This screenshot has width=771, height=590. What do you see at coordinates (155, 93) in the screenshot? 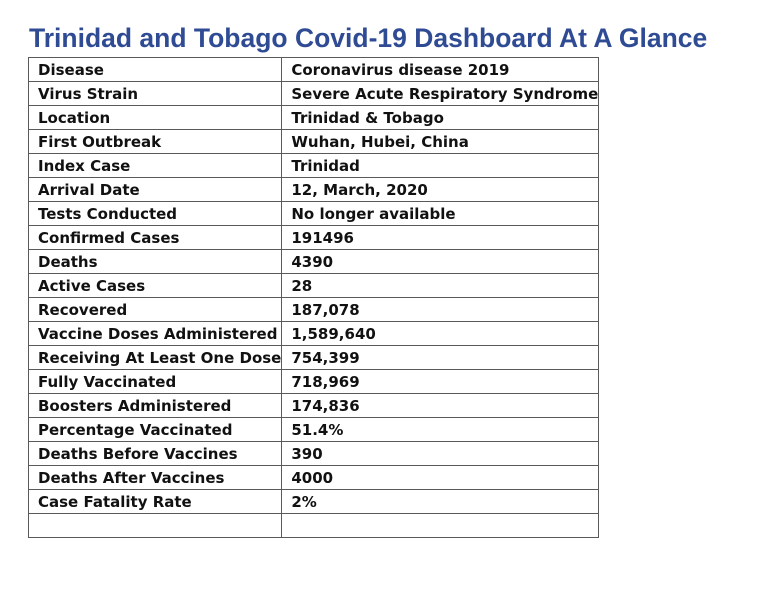
I see `row-label-virus-strain: Virus Strain` at bounding box center [155, 93].